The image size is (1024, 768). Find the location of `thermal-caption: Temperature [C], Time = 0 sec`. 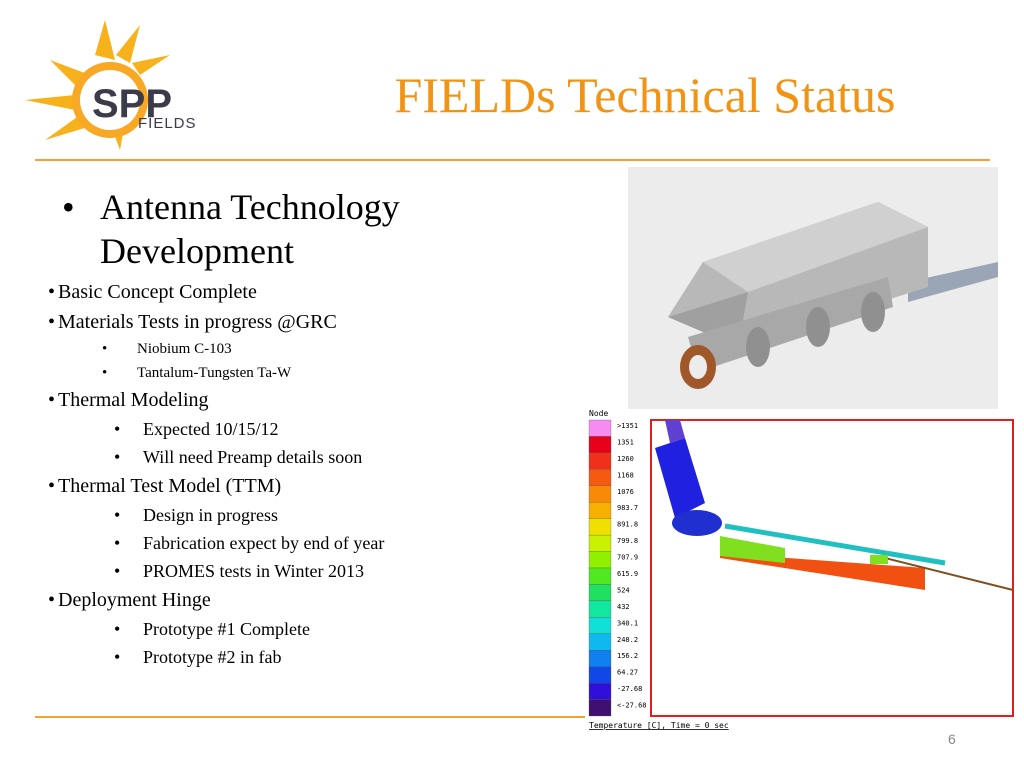

thermal-caption: Temperature [C], Time = 0 sec is located at coordinates (659, 725).